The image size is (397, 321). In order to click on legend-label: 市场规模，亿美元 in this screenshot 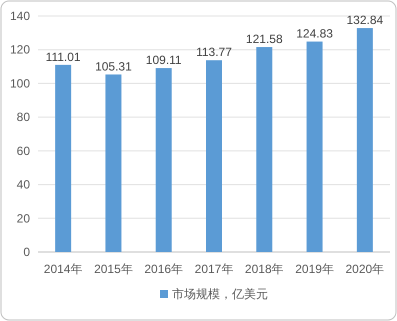, I will do `click(220, 294)`.